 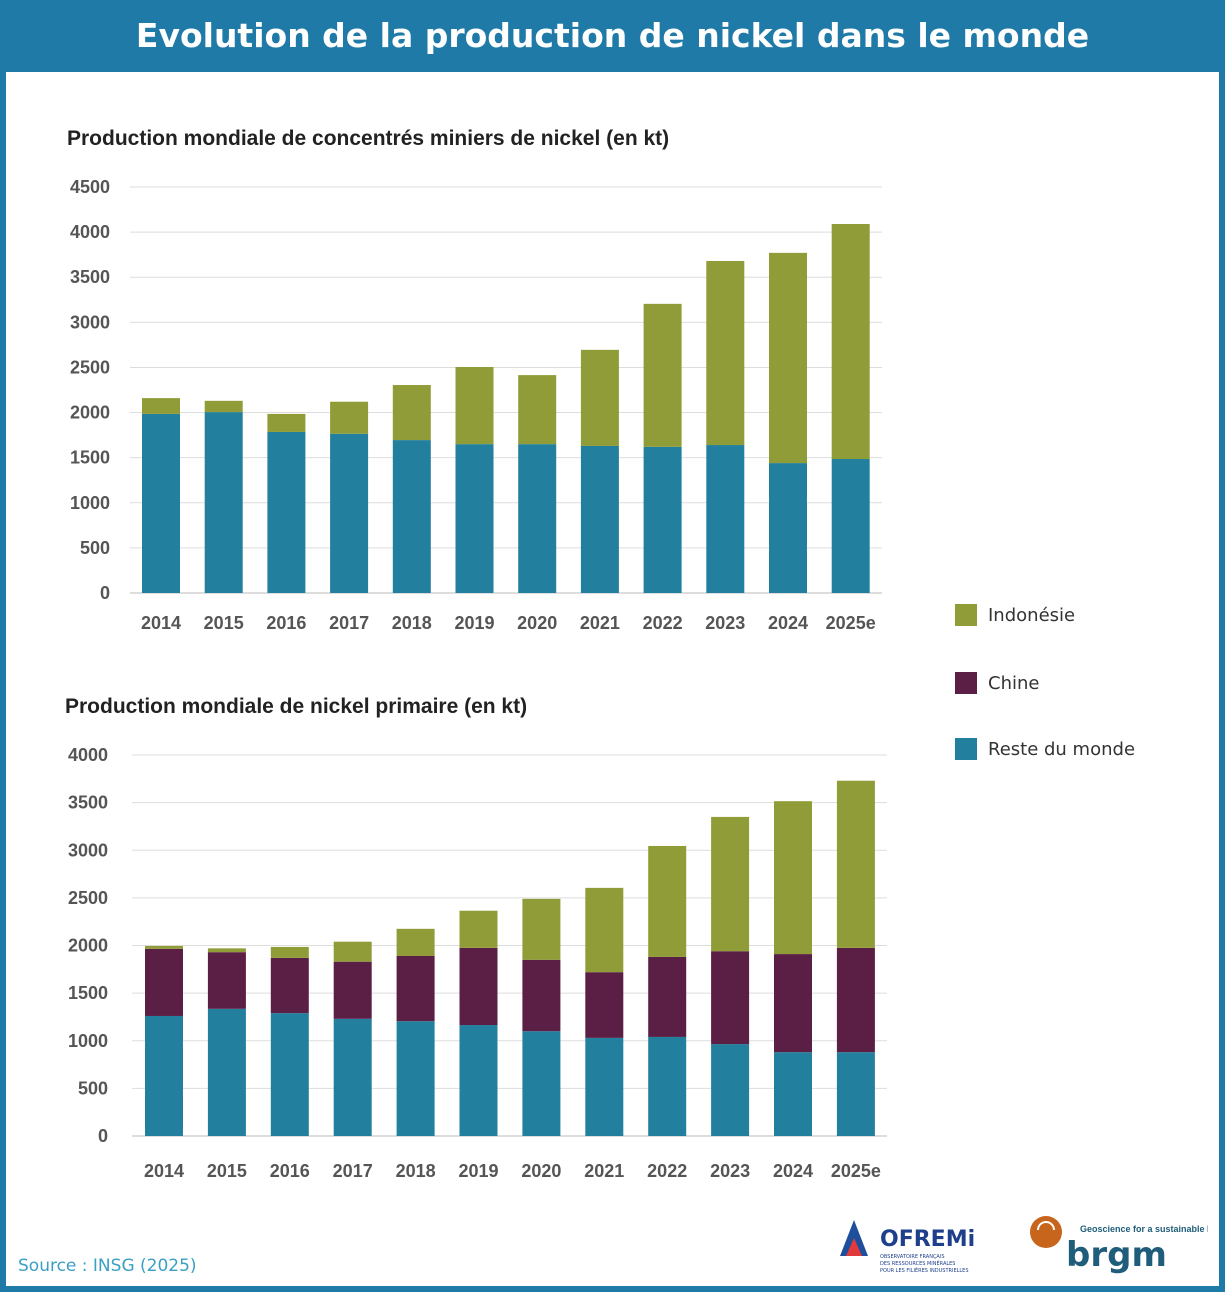 I want to click on y-tick-label: 3500, so click(x=88, y=803).